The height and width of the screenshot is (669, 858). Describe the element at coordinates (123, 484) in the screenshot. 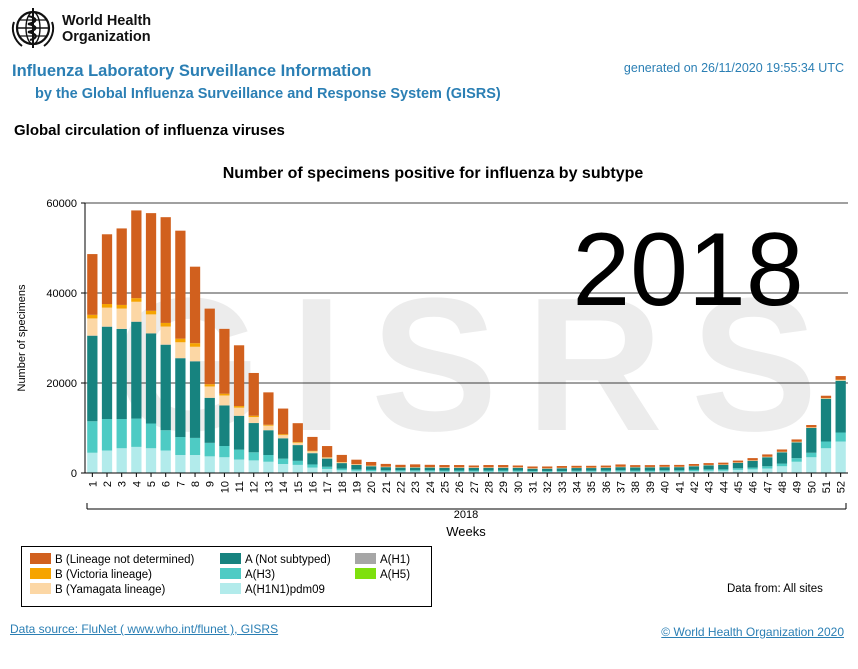

I see `x-tick-label: 3` at that location.